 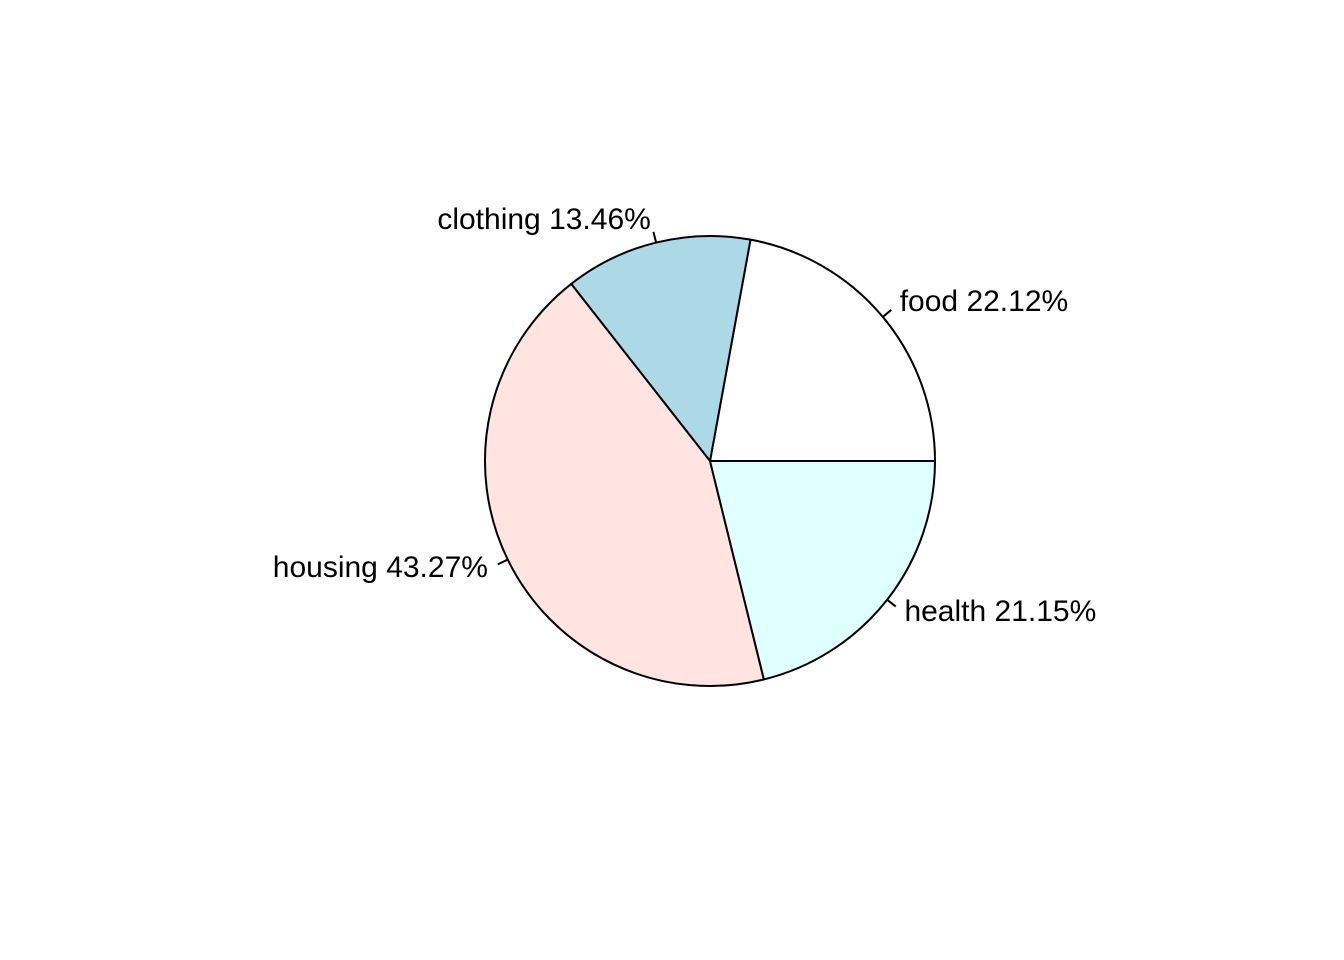 What do you see at coordinates (503, 562) in the screenshot?
I see `pie-tick-housing` at bounding box center [503, 562].